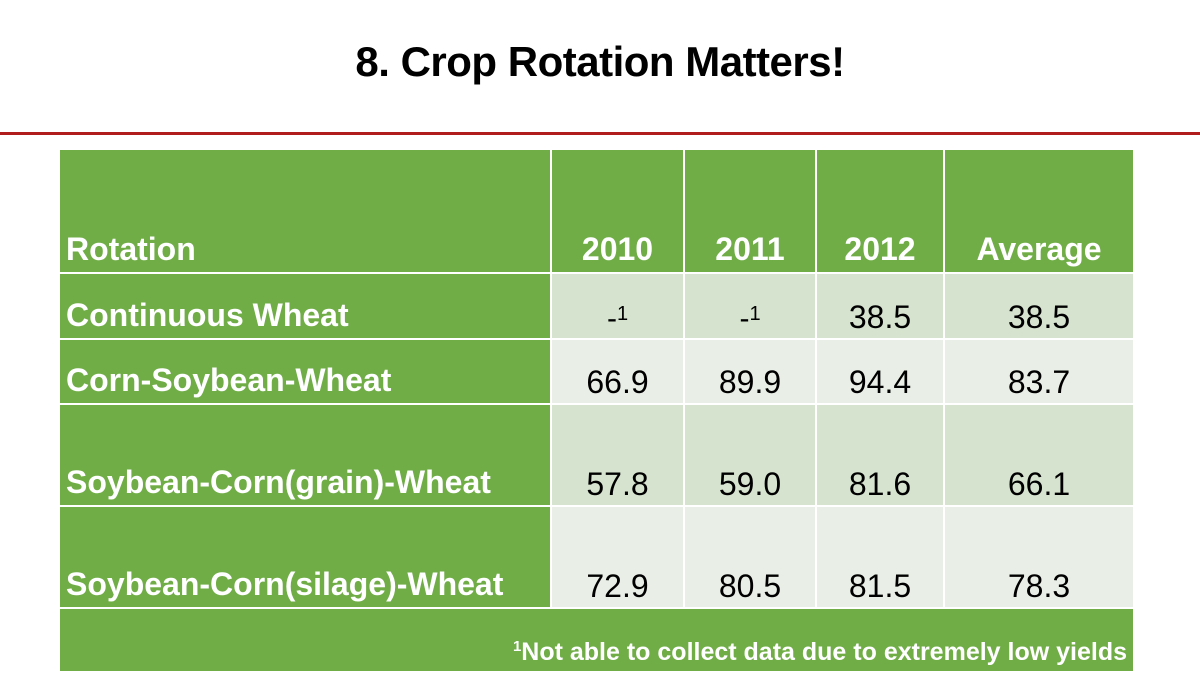 This screenshot has width=1200, height=674. What do you see at coordinates (880, 306) in the screenshot?
I see `cell-2012: 38.5` at bounding box center [880, 306].